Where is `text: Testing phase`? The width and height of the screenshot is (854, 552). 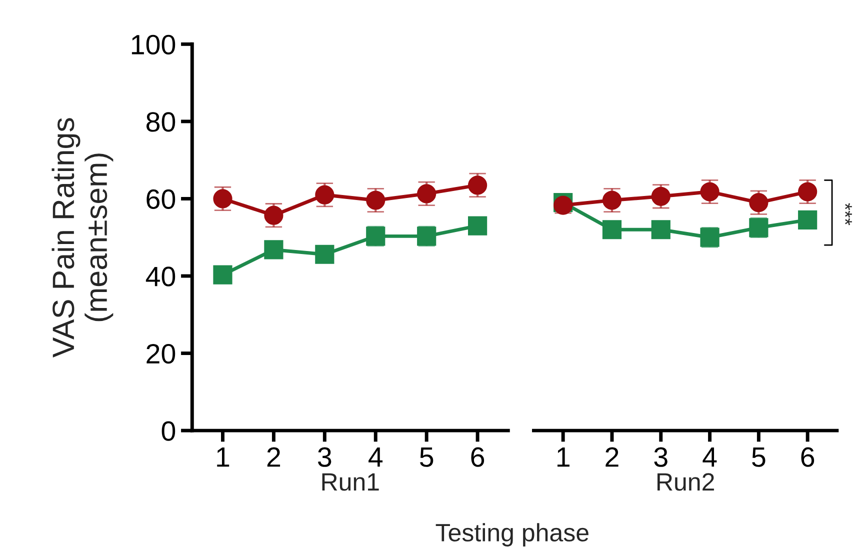 text: Testing phase is located at coordinates (512, 534).